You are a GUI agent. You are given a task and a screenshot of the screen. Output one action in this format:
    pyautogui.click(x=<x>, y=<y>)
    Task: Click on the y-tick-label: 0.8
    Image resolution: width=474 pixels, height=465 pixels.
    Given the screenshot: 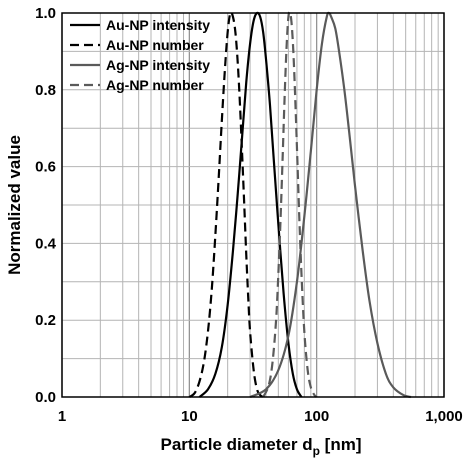 What is the action you would take?
    pyautogui.click(x=45, y=90)
    